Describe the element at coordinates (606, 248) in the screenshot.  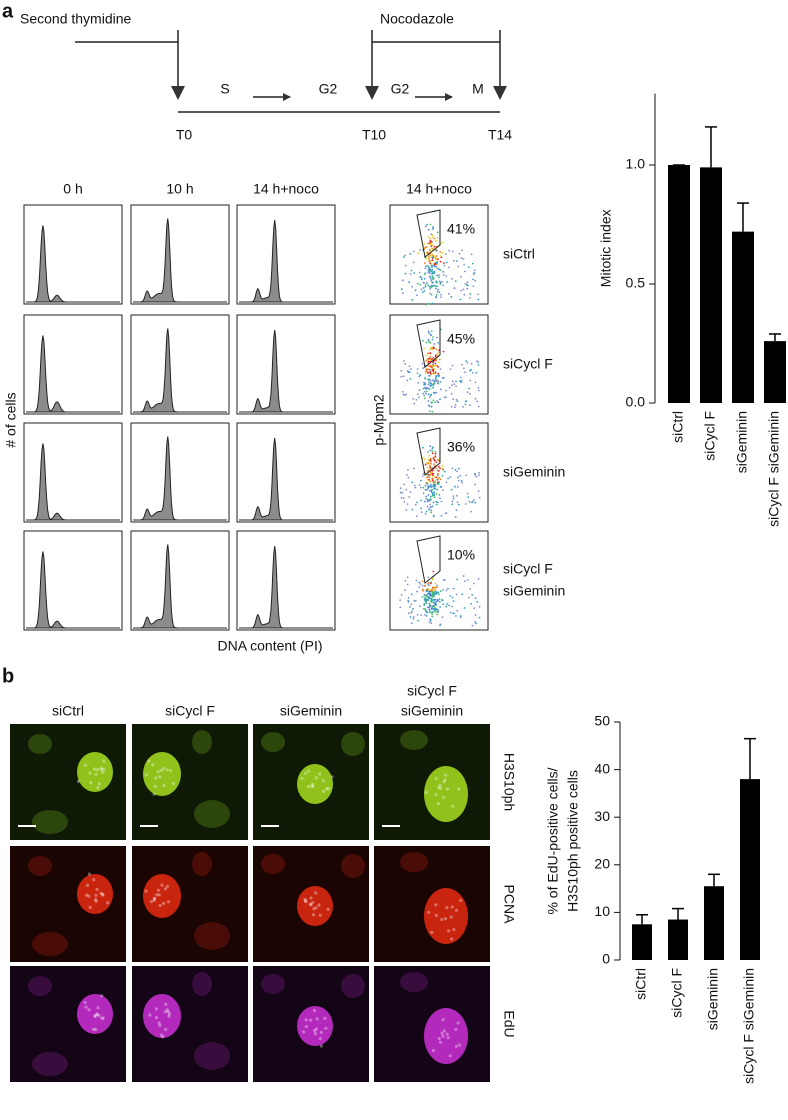
I see `y-axis-label: Mitotic index` at that location.